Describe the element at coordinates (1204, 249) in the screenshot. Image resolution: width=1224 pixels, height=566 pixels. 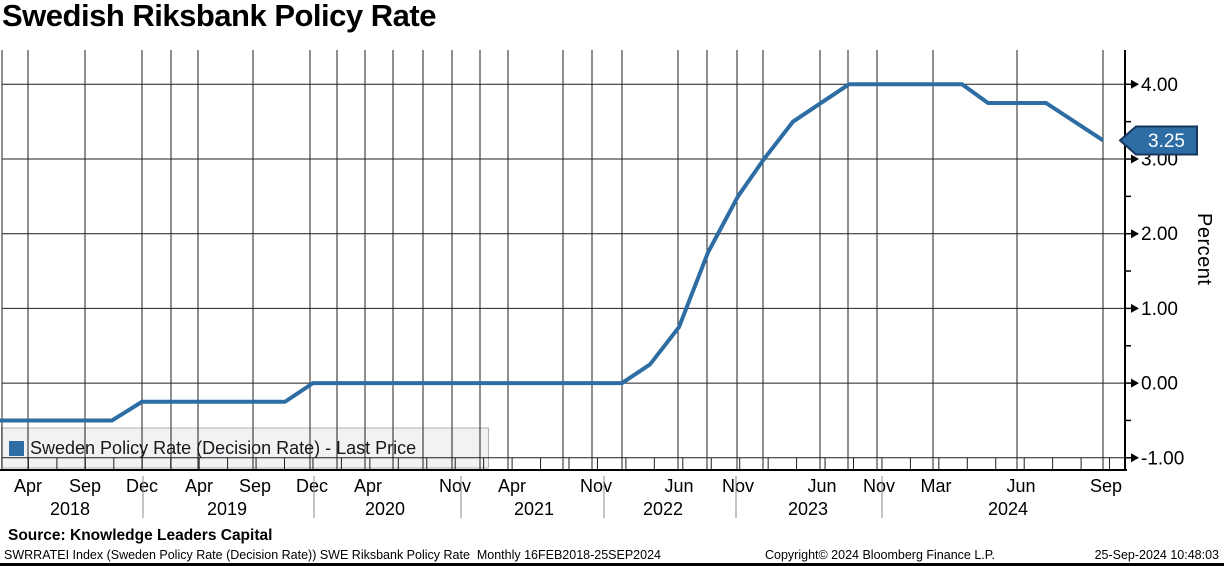
I see `y-axis-title: Percent` at that location.